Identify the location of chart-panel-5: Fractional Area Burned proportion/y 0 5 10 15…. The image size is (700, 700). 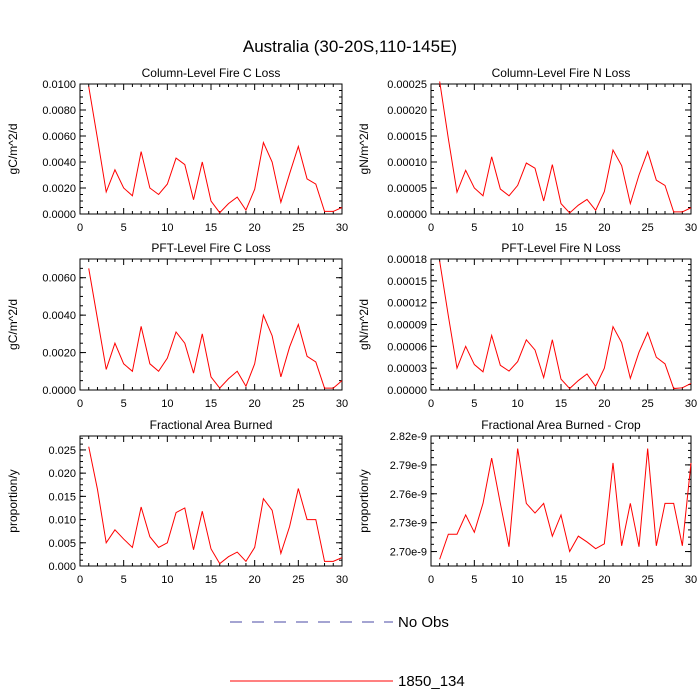
(177, 502).